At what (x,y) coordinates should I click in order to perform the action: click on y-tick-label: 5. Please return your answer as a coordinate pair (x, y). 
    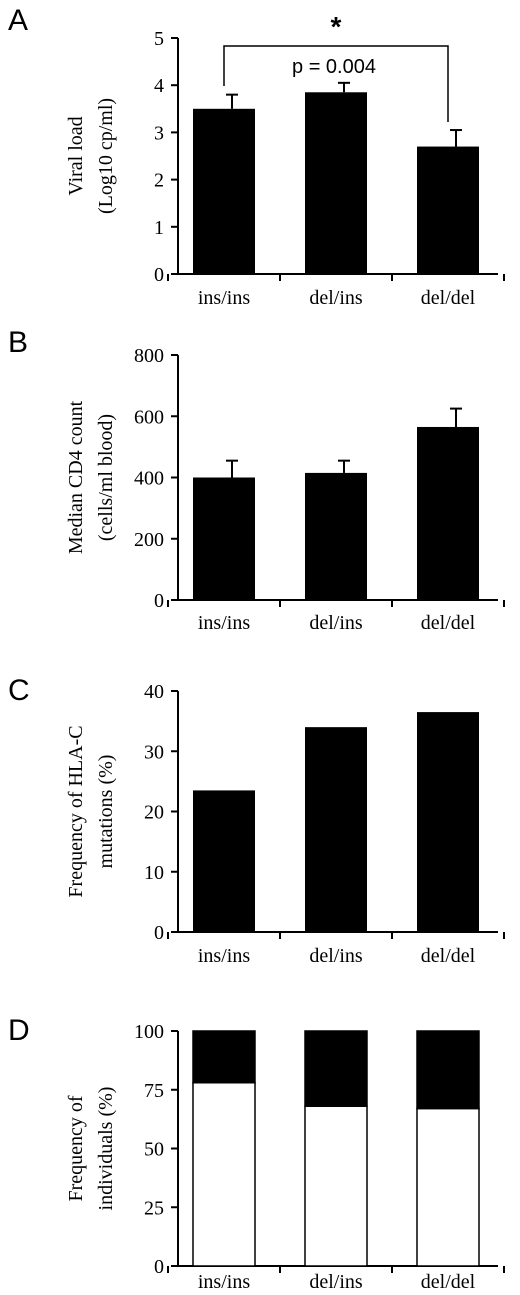
    Looking at the image, I should click on (159, 39).